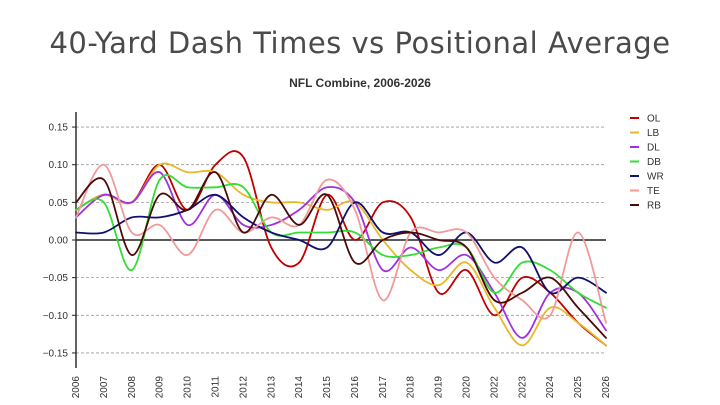  Describe the element at coordinates (360, 43) in the screenshot. I see `chart-title: 40-Yard Dash Times vs Positional Average` at that location.